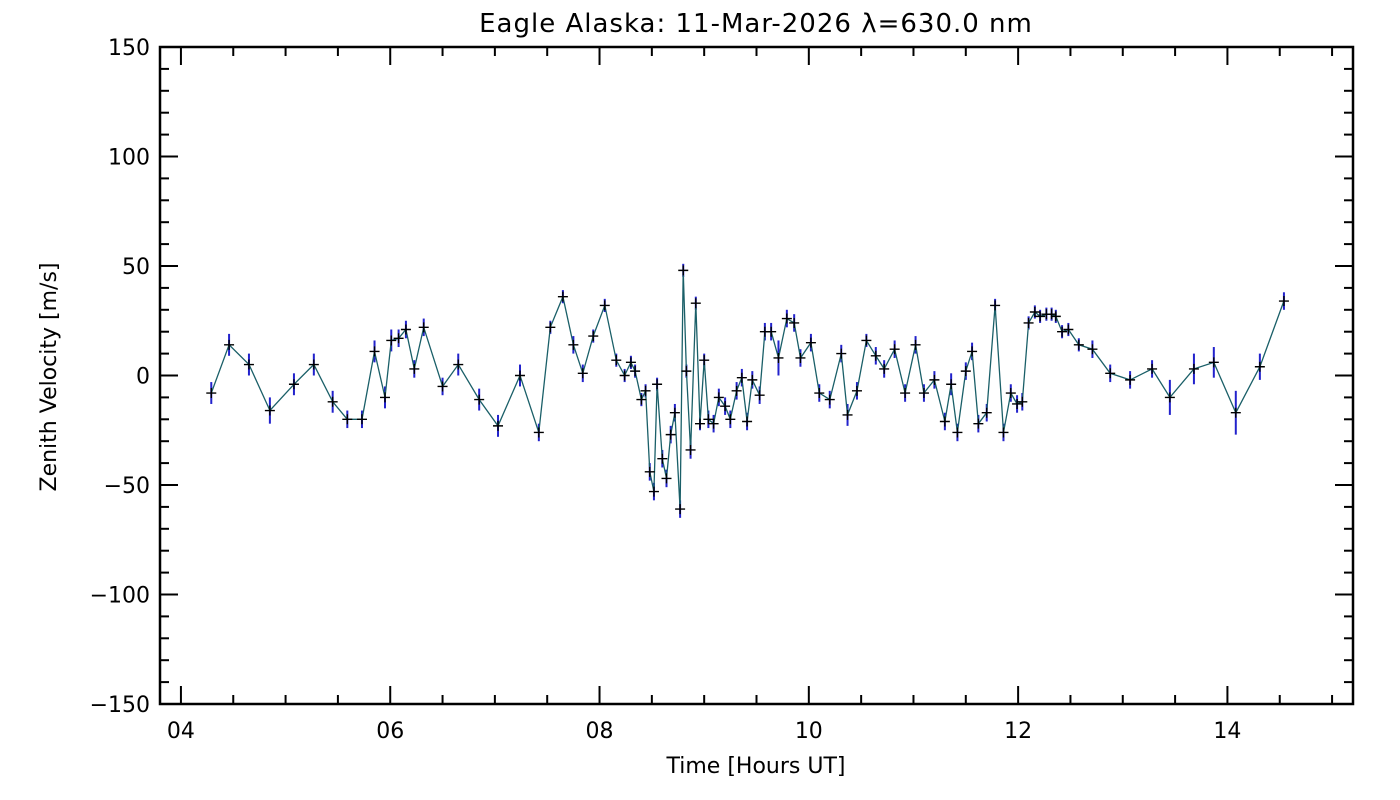 The image size is (1400, 800). What do you see at coordinates (120, 377) in the screenshot?
I see `y-tick-labels: −150 −100 −50 0 50 100 150` at bounding box center [120, 377].